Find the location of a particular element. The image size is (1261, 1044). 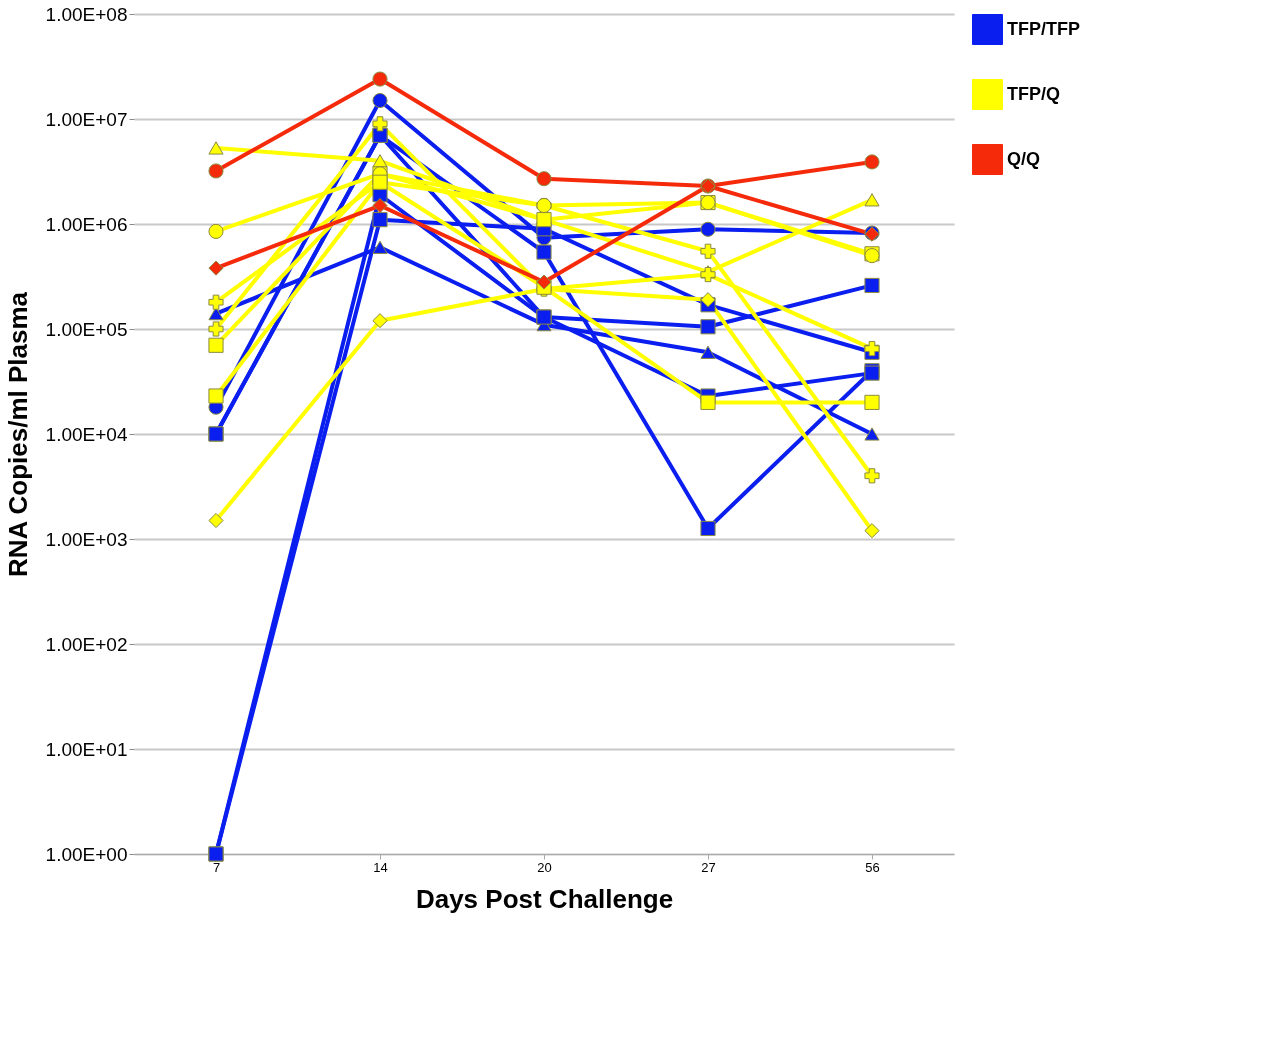

x-tick-label: 14 is located at coordinates (380, 867).